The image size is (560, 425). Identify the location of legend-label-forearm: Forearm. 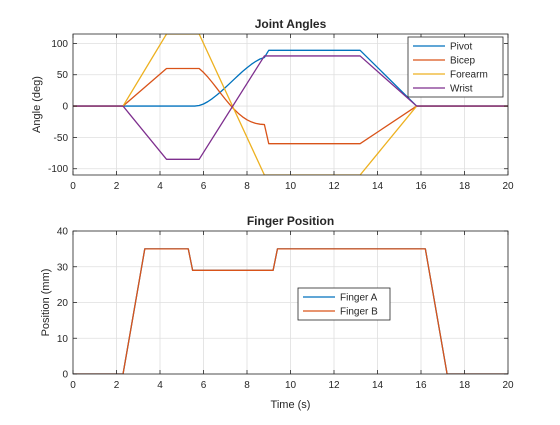
(469, 75).